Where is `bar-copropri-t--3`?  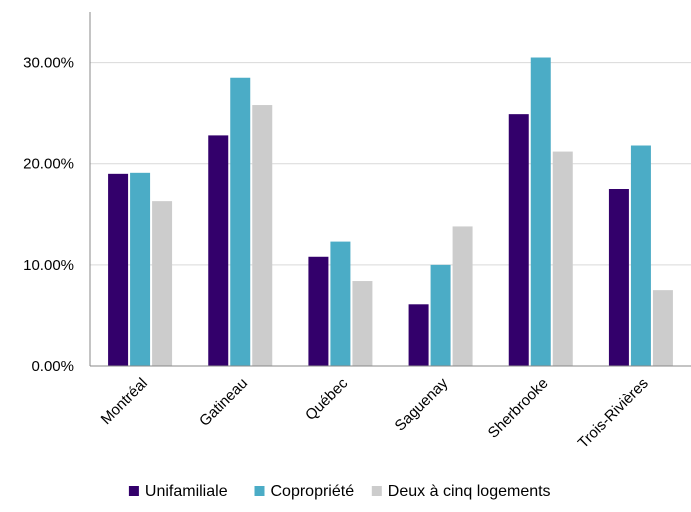 bar-copropri-t--3 is located at coordinates (440, 315).